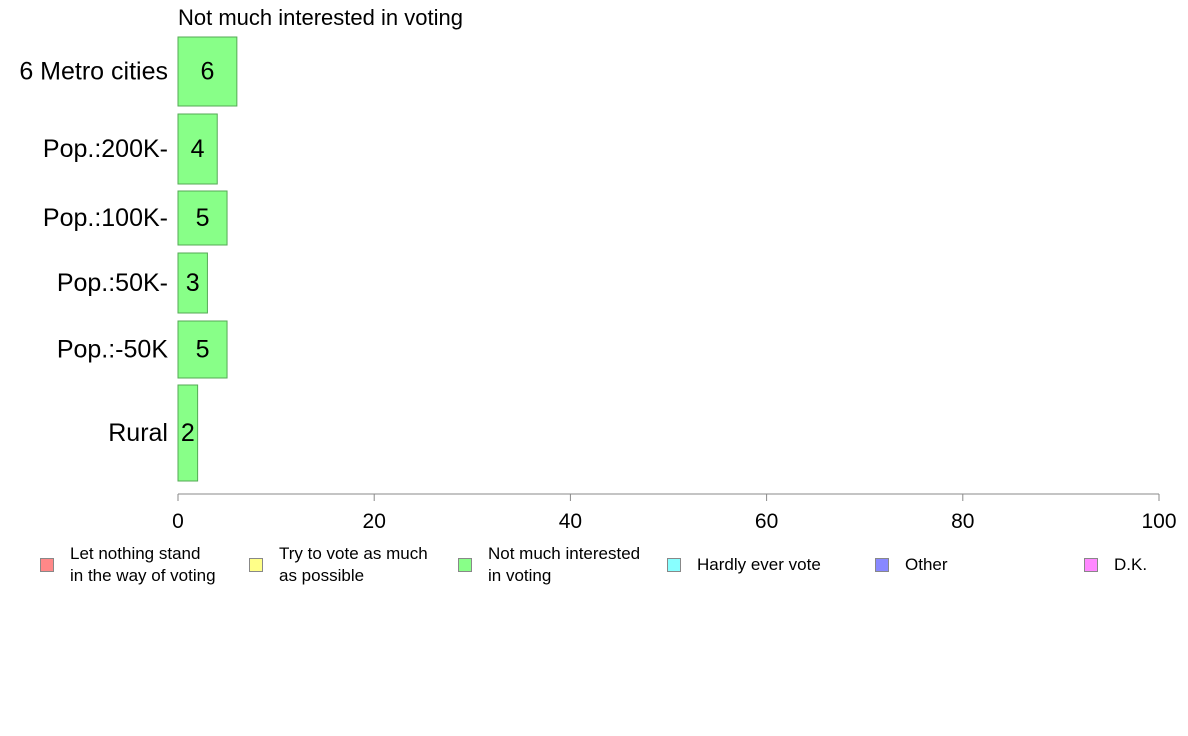 This screenshot has height=736, width=1188. I want to click on x-tick-label-2: 40, so click(570, 521).